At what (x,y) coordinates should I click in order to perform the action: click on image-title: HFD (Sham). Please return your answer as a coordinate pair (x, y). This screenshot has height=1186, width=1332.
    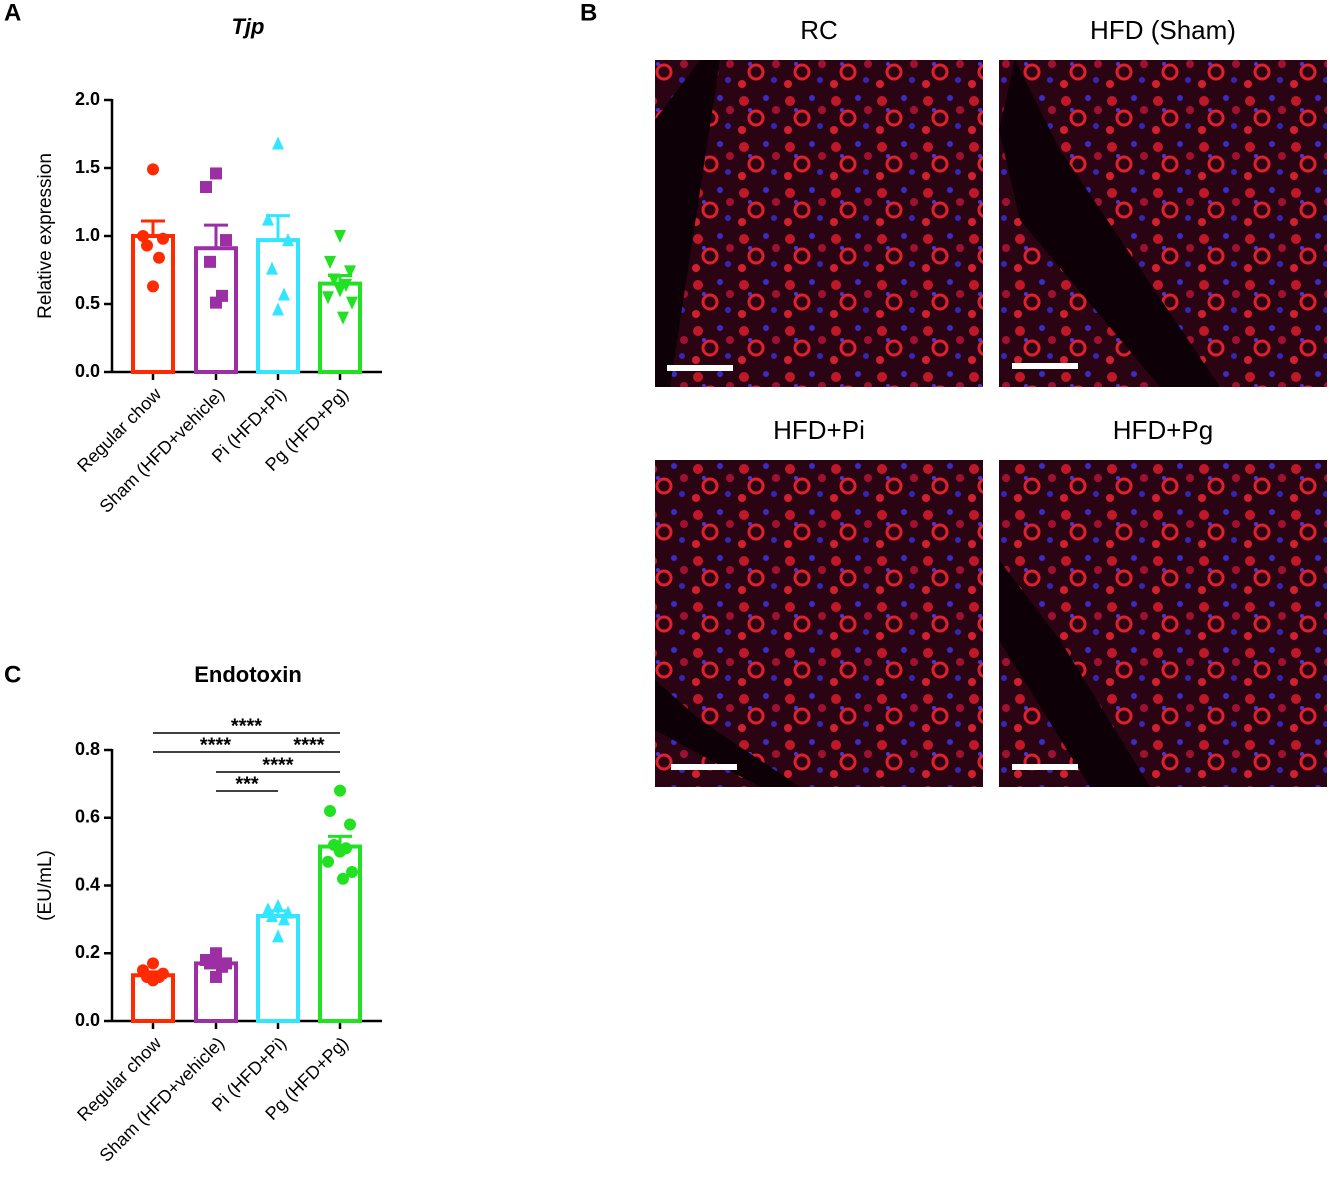
    Looking at the image, I should click on (1163, 30).